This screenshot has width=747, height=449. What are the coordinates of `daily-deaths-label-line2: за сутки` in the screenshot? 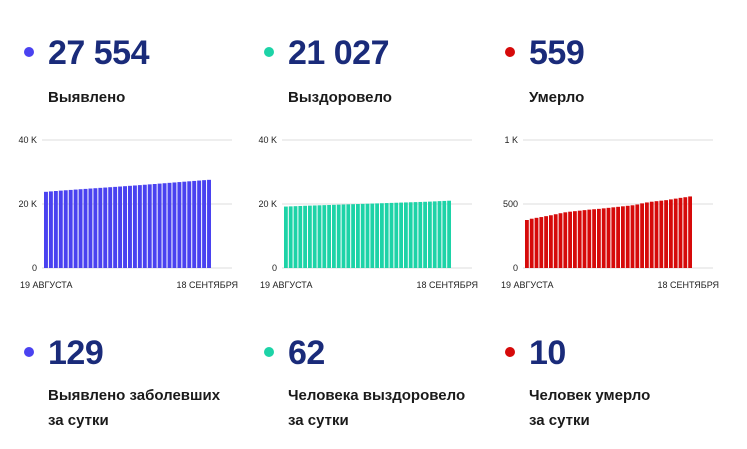 It's located at (559, 420).